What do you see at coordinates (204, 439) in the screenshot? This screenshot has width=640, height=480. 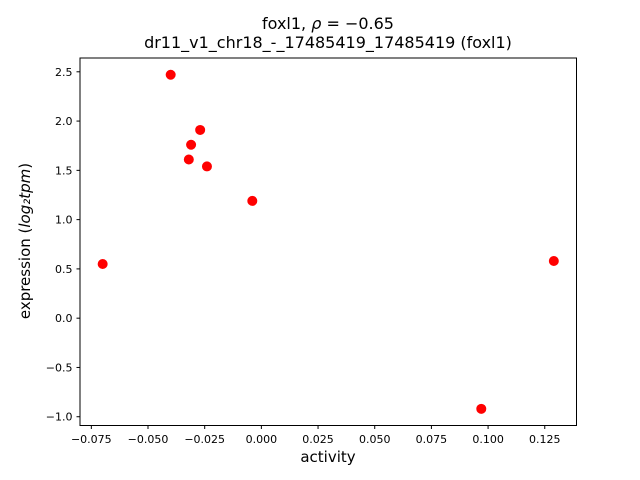 I see `x-tick-label: −0.025` at bounding box center [204, 439].